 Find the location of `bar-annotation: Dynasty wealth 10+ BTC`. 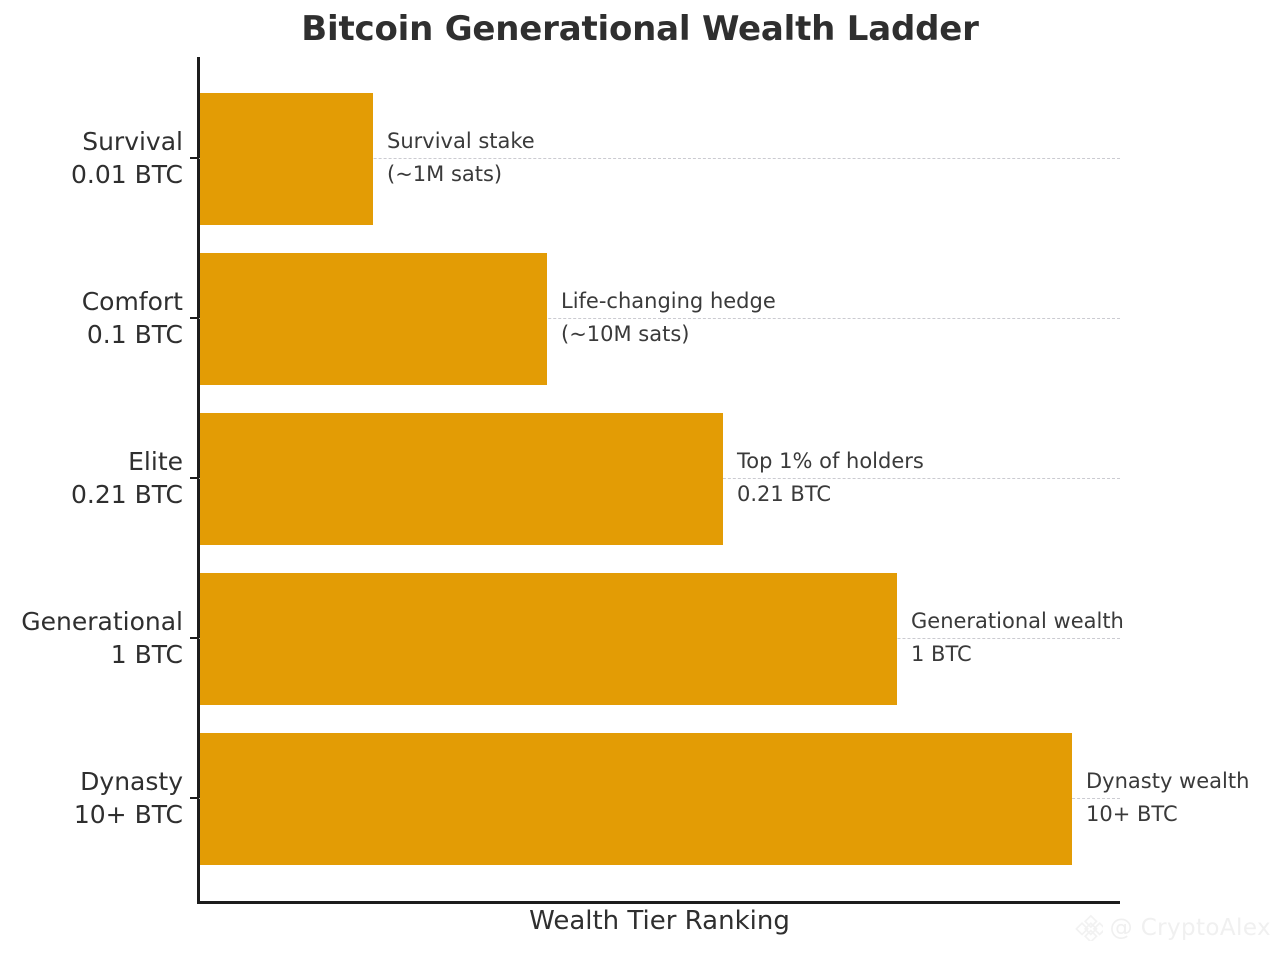

bar-annotation: Dynasty wealth 10+ BTC is located at coordinates (1167, 798).